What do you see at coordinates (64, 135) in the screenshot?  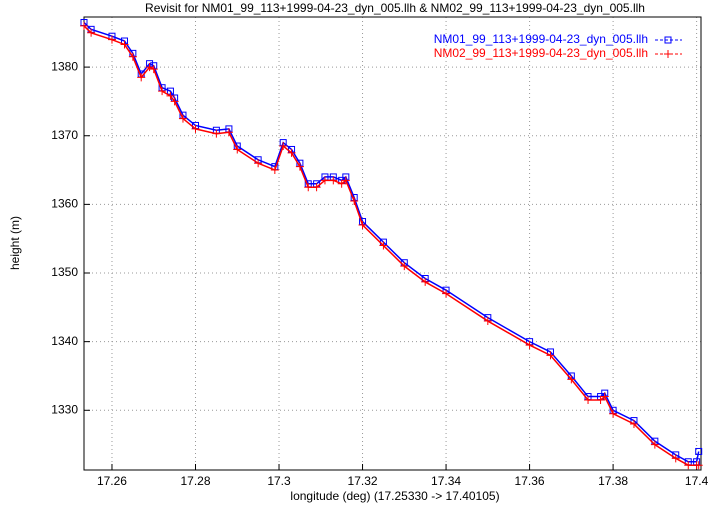 I see `y-tick-label: 1370` at bounding box center [64, 135].